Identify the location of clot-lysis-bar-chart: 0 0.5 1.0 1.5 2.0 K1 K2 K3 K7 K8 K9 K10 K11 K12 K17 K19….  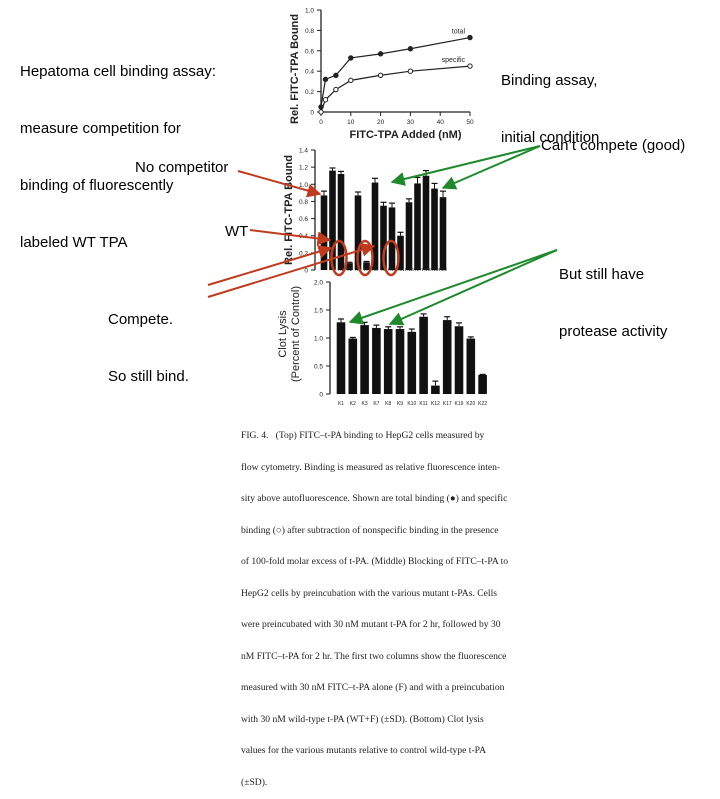
(382, 344).